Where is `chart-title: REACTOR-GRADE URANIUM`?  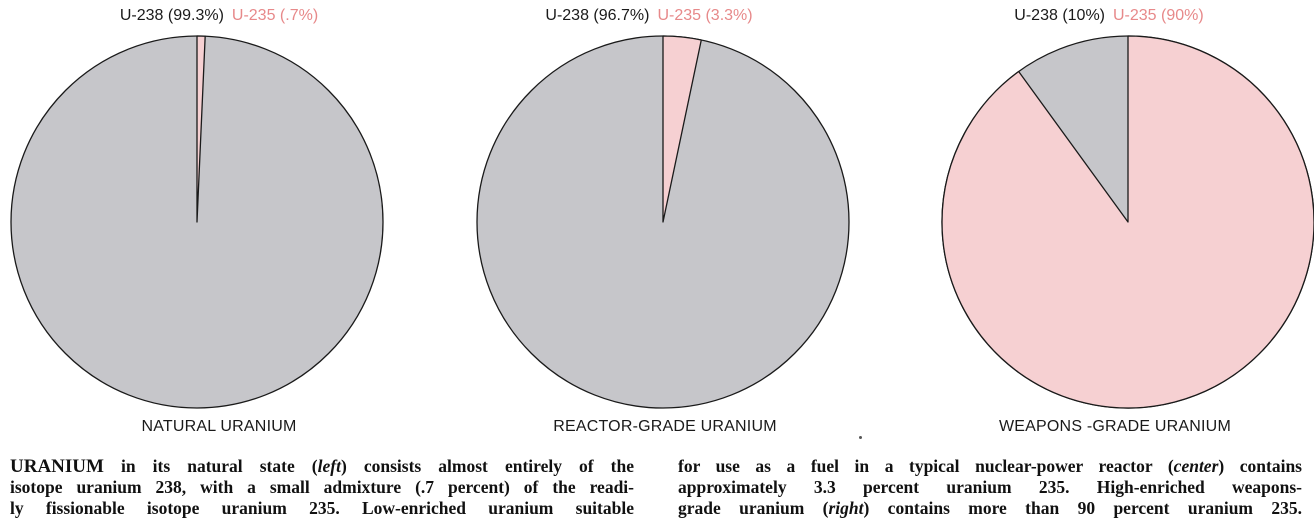 chart-title: REACTOR-GRADE URANIUM is located at coordinates (665, 426).